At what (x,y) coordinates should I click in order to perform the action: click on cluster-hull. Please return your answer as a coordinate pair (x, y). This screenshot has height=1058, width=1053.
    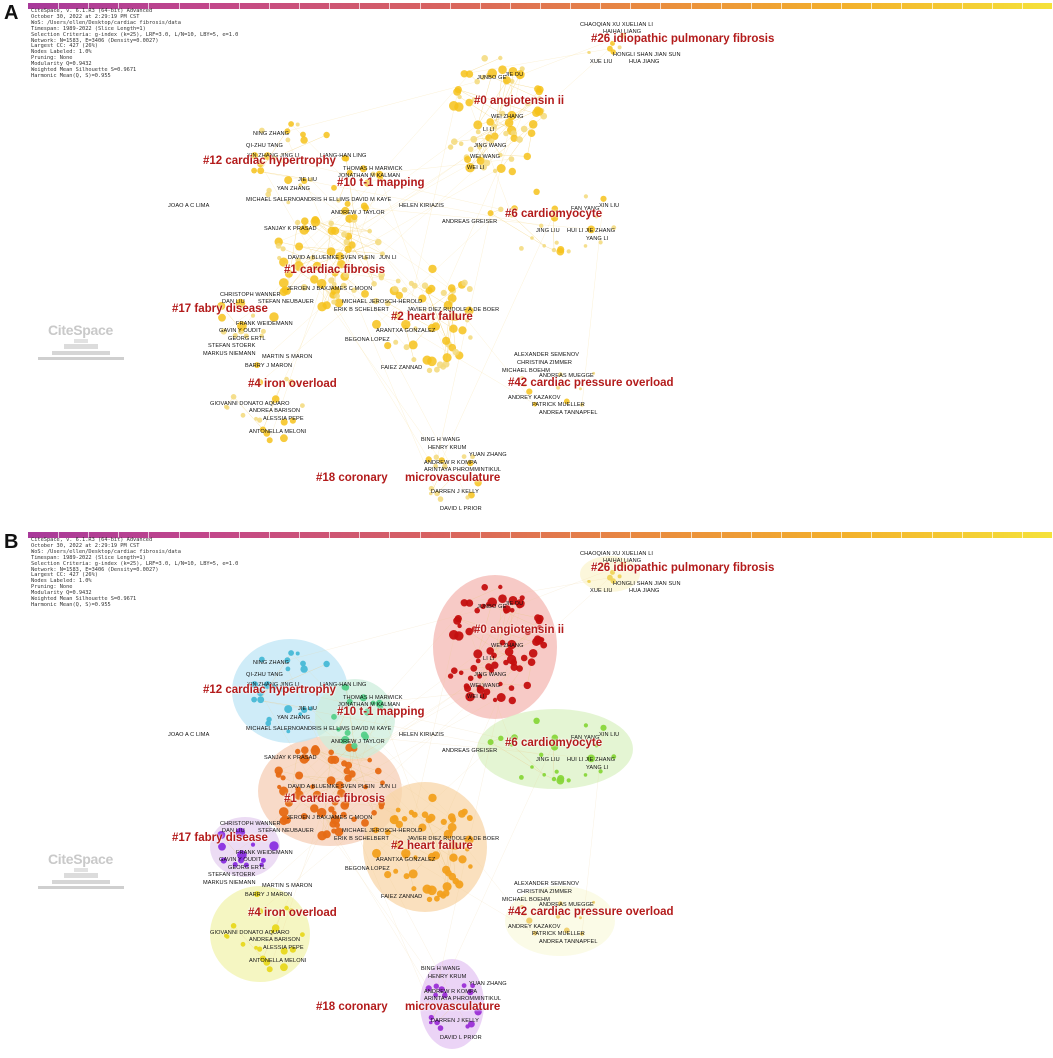
    Looking at the image, I should click on (560, 921).